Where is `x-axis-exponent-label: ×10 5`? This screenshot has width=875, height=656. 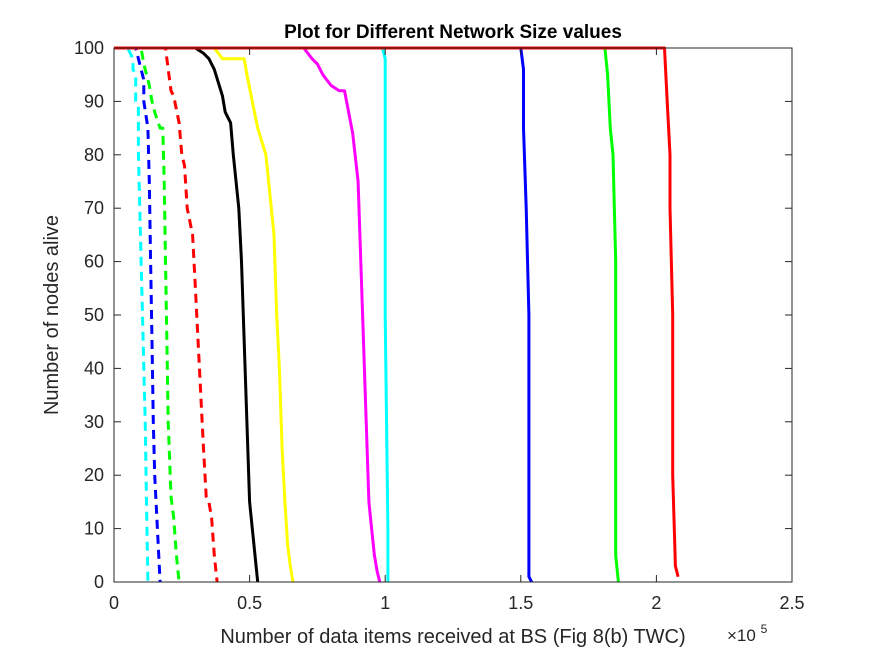
x-axis-exponent-label: ×10 5 is located at coordinates (747, 633).